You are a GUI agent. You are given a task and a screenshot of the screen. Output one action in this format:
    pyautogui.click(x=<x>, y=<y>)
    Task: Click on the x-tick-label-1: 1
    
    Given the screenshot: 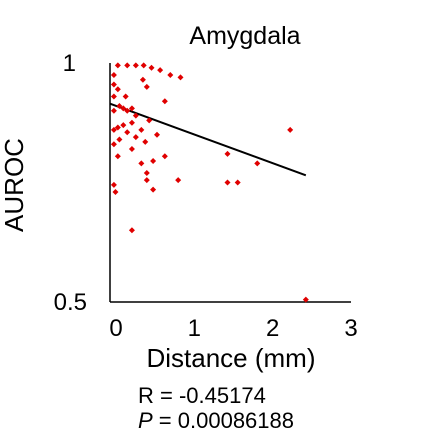 What is the action you would take?
    pyautogui.click(x=194, y=328)
    